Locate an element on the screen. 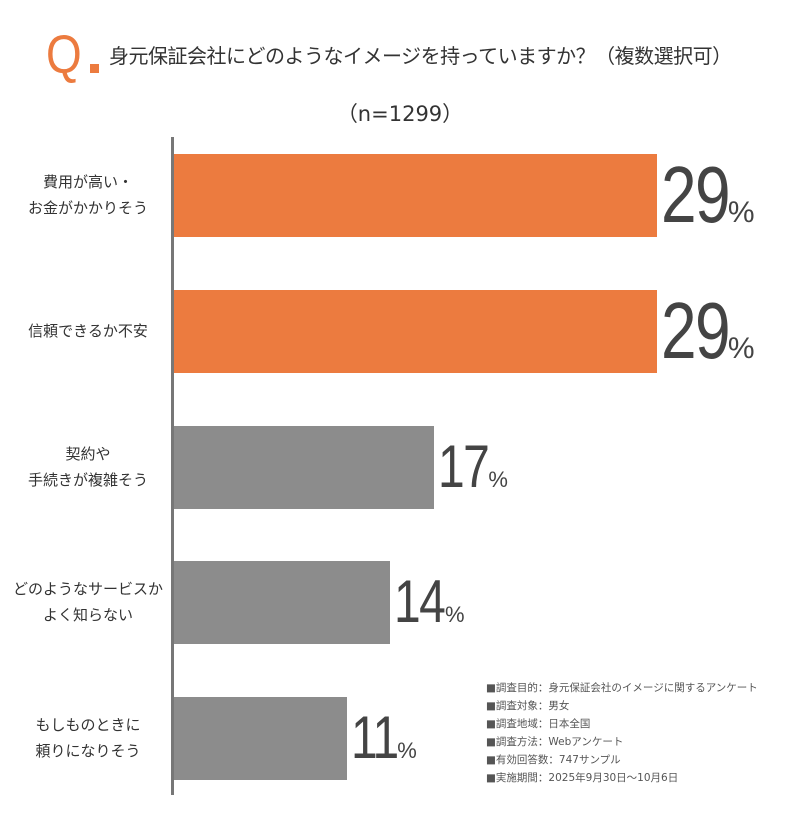  chart-title: 身元保証会社にどのようなイメージを持っていますか？（複数選択可） is located at coordinates (420, 56).